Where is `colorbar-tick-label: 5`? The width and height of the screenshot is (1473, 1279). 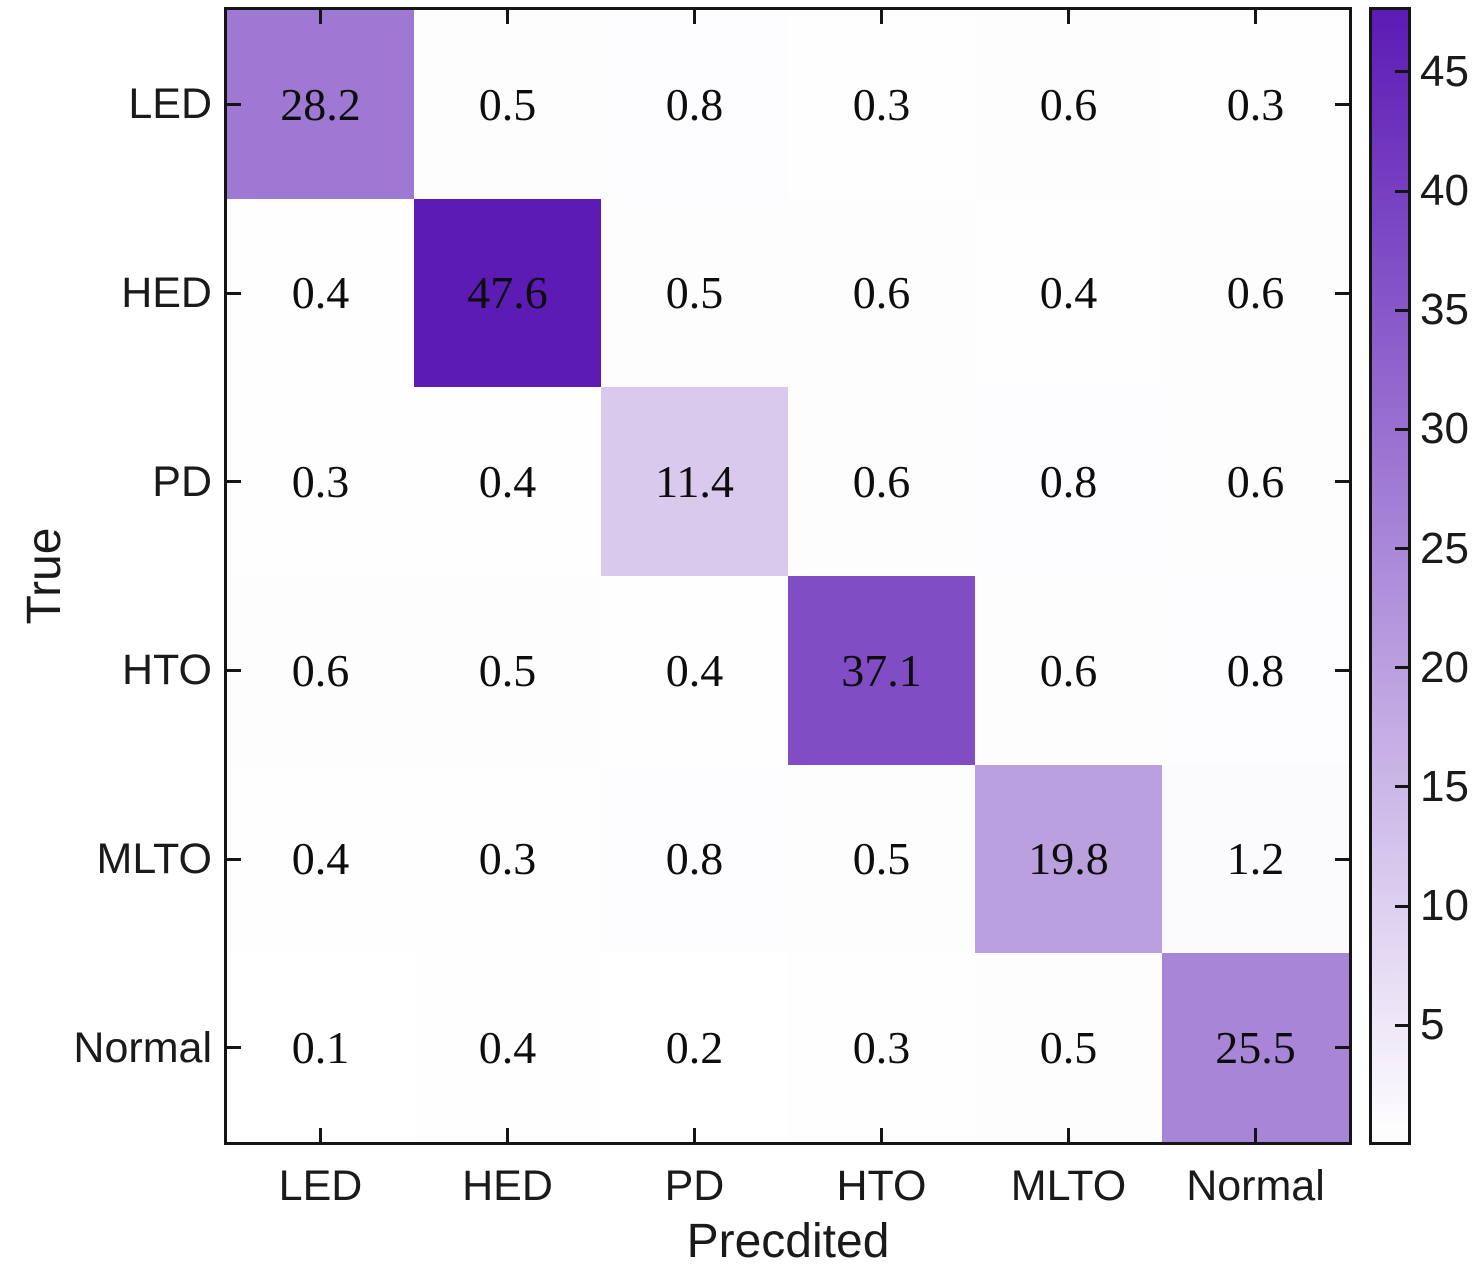 colorbar-tick-label: 5 is located at coordinates (1432, 1025).